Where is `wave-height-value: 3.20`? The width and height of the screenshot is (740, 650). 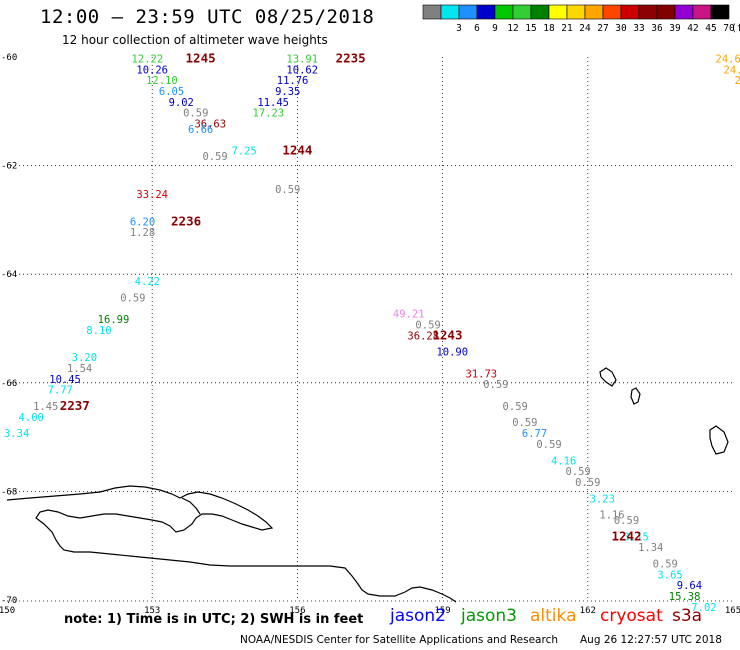
wave-height-value: 3.20 is located at coordinates (84, 358).